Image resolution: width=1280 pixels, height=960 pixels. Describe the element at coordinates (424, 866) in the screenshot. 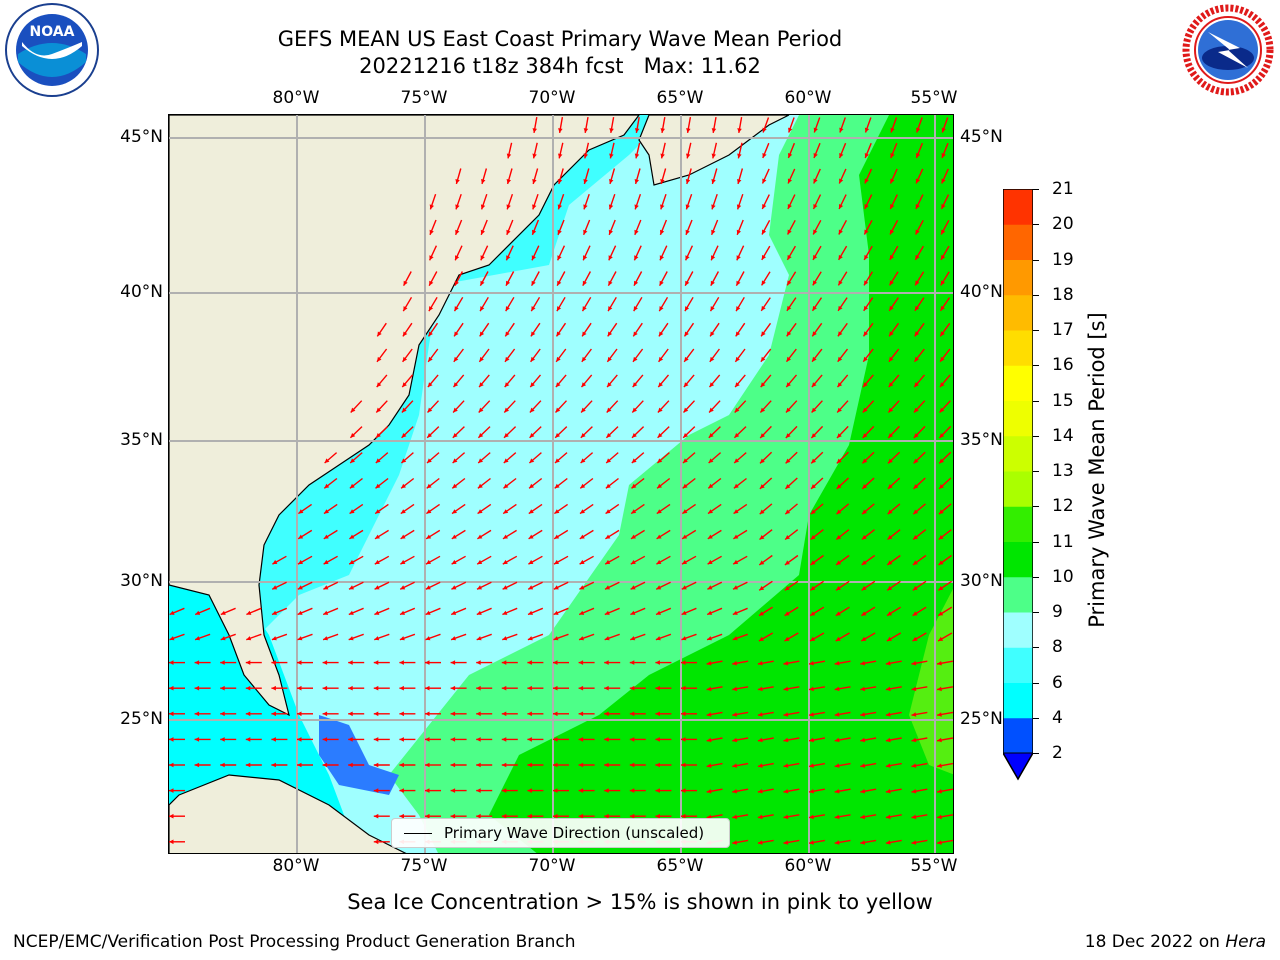

I see `lon-label-bottom-75w: 75°W` at that location.